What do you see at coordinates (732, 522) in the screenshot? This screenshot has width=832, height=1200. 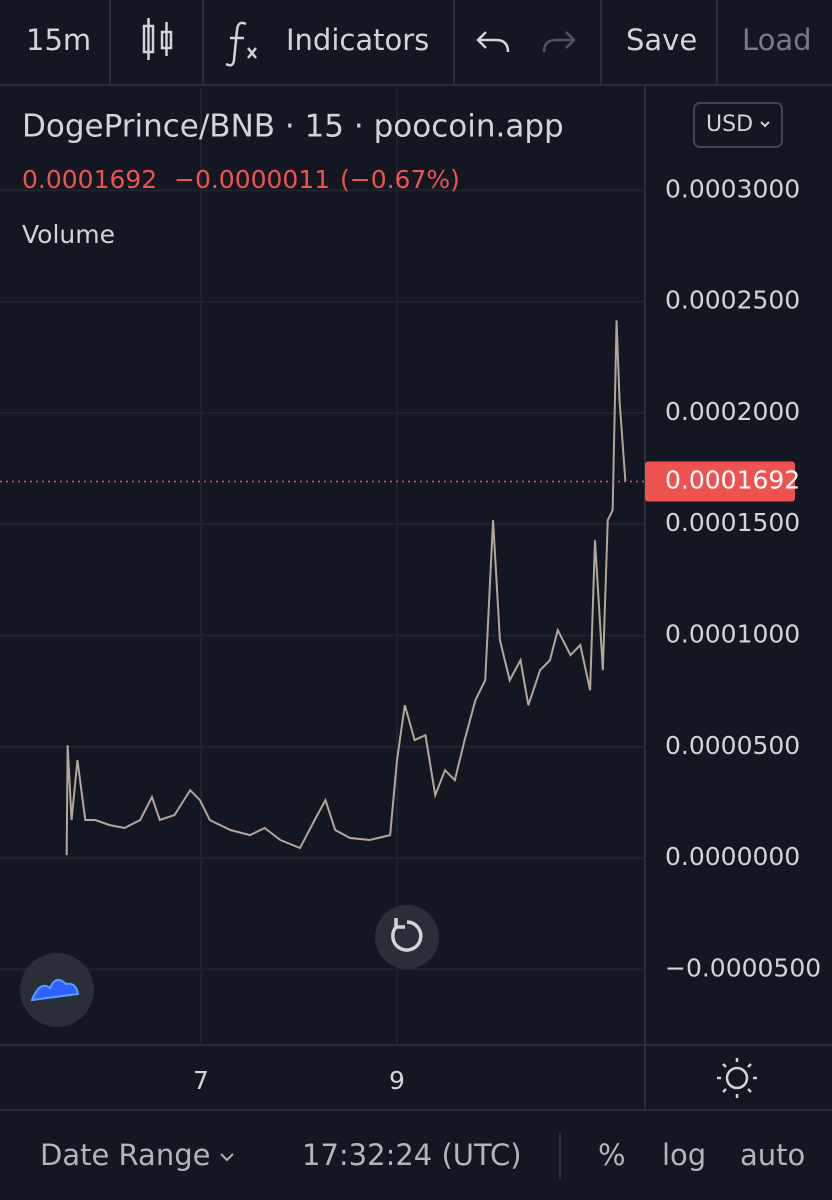 I see `y-tick-label: 0.0001500` at bounding box center [732, 522].